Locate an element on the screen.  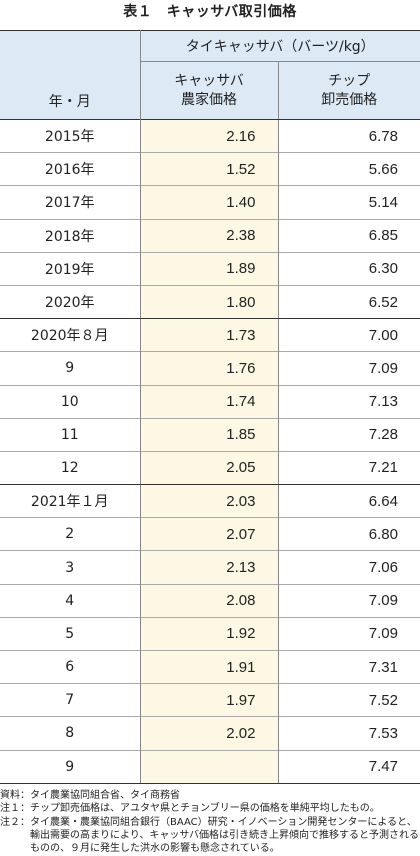
price-cell: 7.47 is located at coordinates (349, 766).